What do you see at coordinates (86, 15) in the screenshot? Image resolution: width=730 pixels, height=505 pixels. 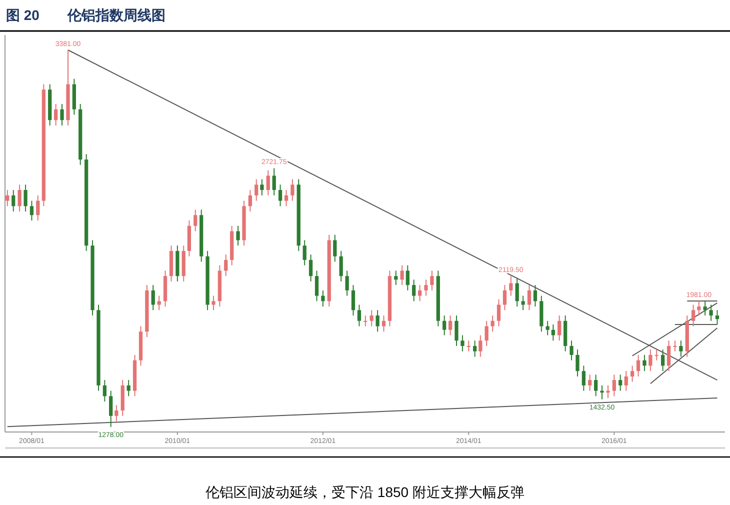 I see `chart-title: 图 20 伦铝指数周线图` at bounding box center [86, 15].